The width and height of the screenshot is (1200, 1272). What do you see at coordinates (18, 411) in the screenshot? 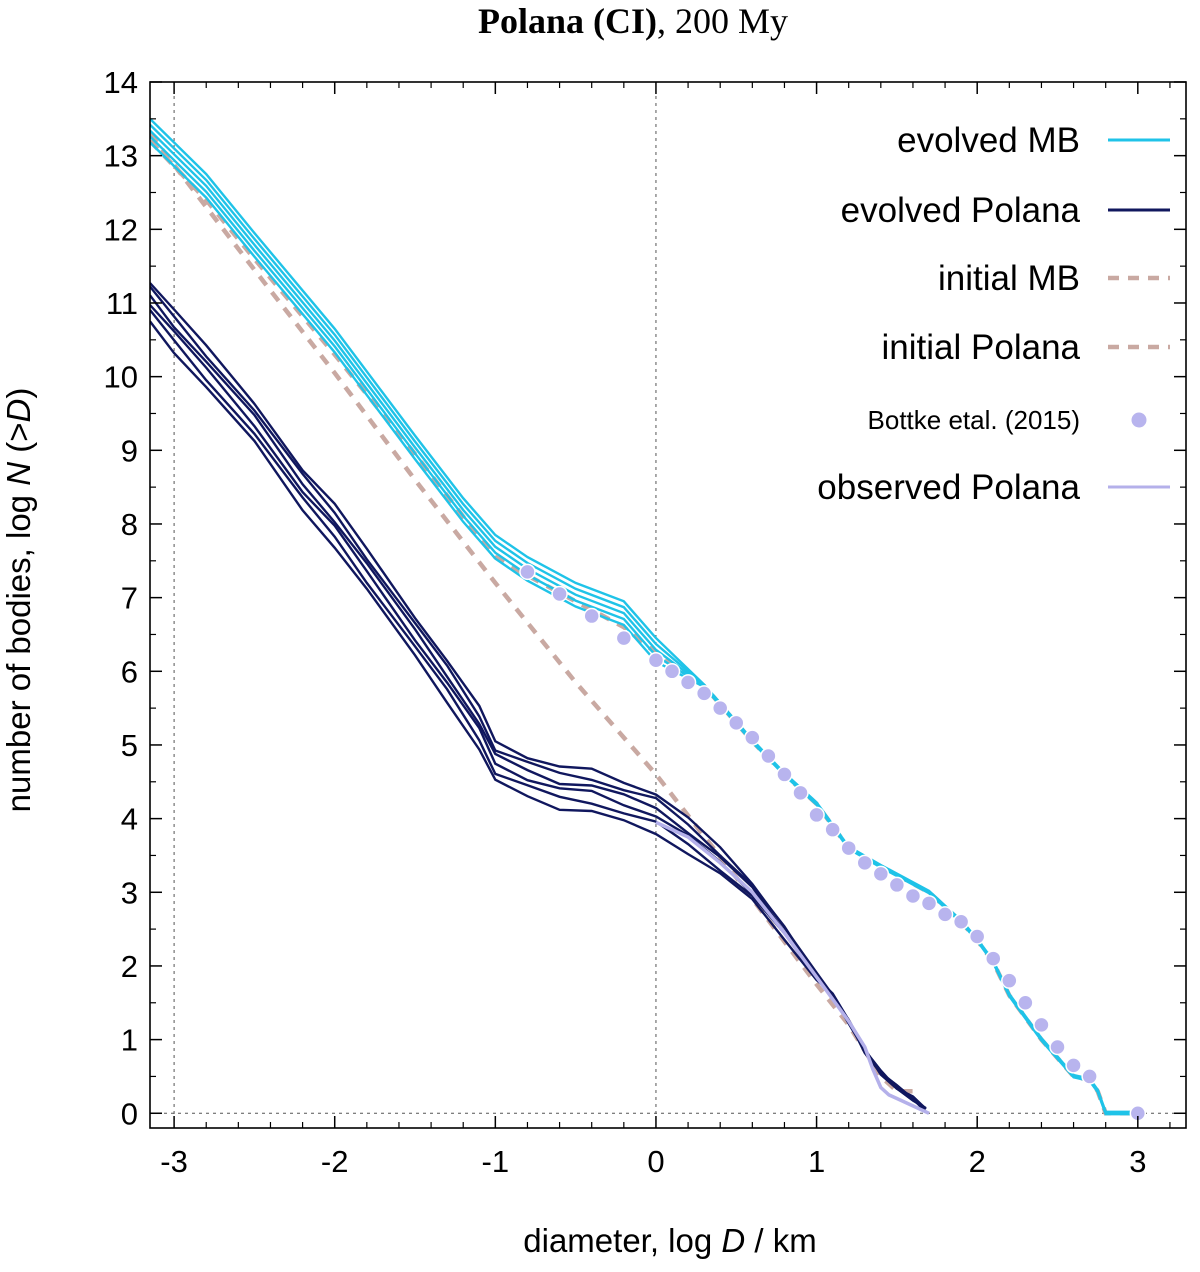
I see `y-axis-label-var2: D` at bounding box center [18, 411].